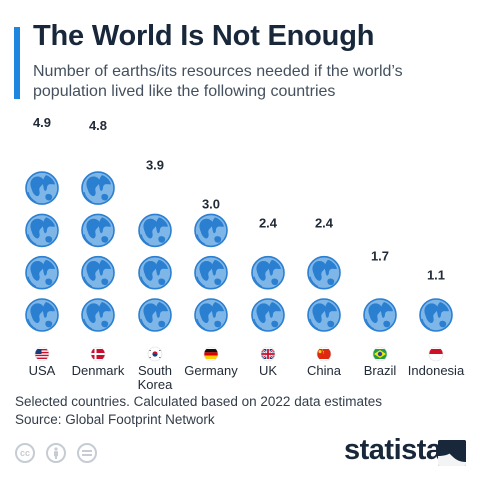 The height and width of the screenshot is (480, 480). What do you see at coordinates (155, 370) in the screenshot?
I see `category-label: South` at bounding box center [155, 370].